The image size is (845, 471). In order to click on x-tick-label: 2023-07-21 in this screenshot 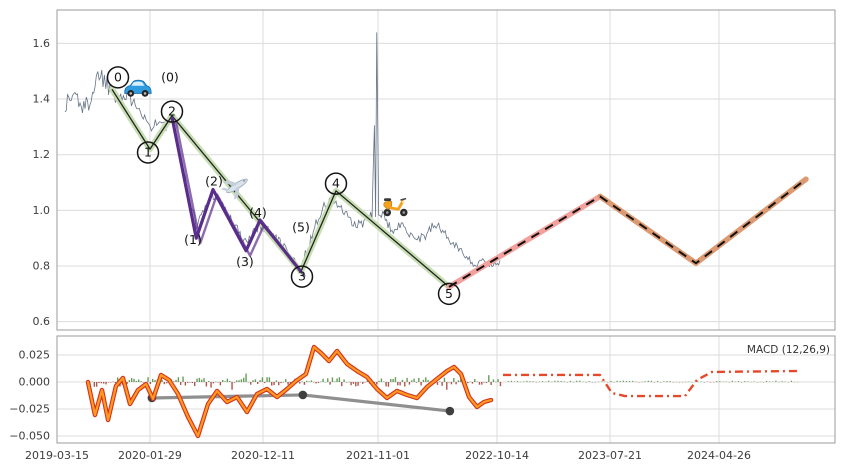, I will do `click(610, 455)`.